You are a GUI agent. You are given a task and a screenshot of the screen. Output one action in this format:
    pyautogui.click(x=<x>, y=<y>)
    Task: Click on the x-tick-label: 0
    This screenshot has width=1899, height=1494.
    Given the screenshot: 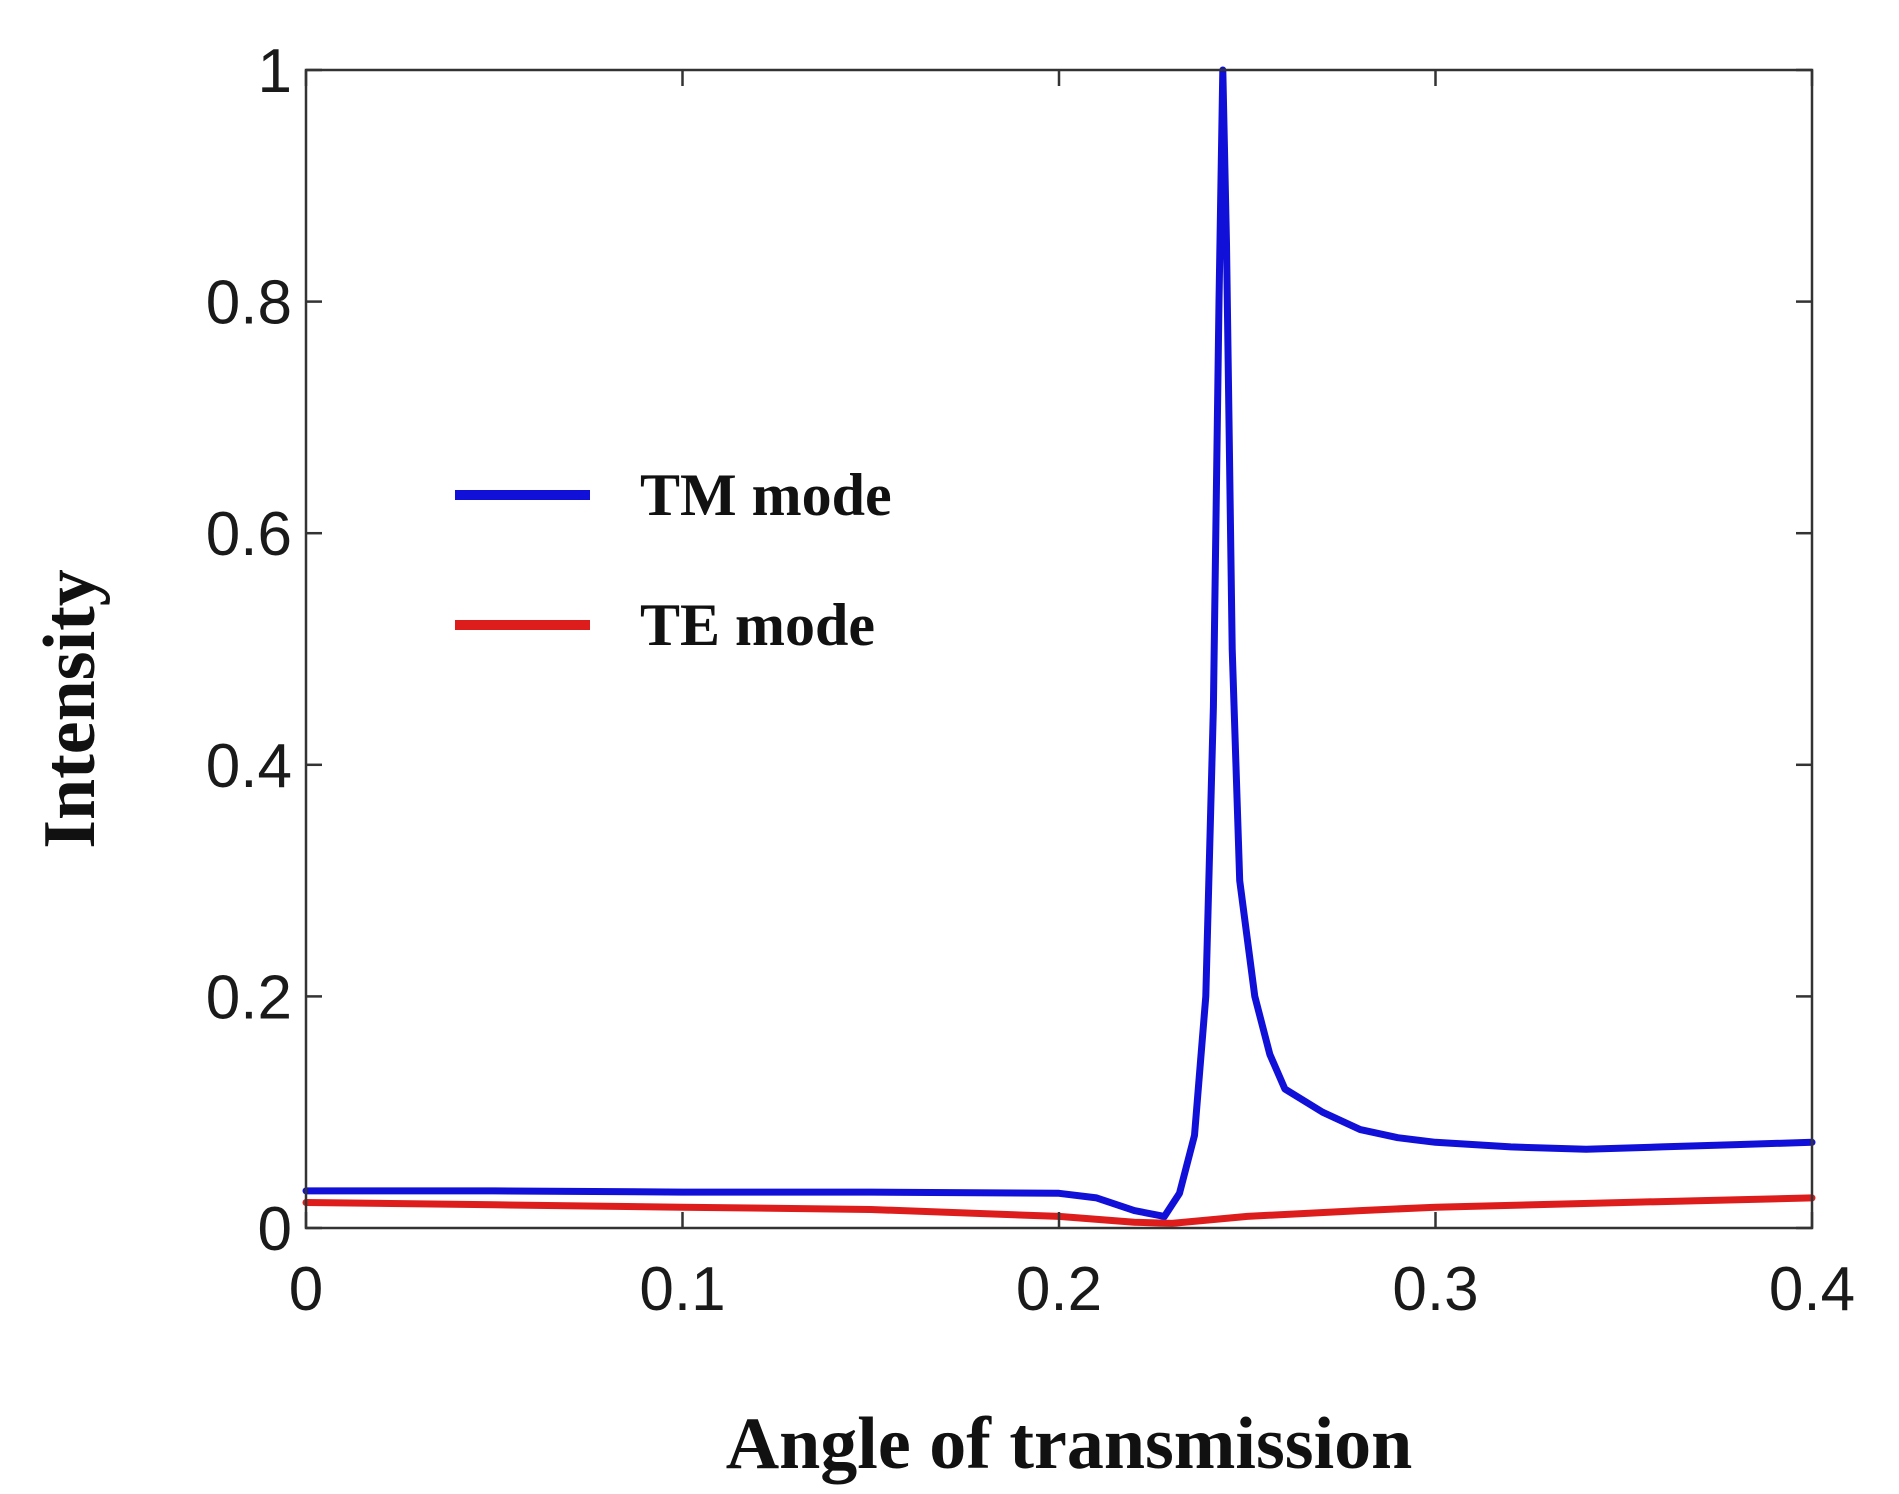 What is the action you would take?
    pyautogui.click(x=306, y=1289)
    